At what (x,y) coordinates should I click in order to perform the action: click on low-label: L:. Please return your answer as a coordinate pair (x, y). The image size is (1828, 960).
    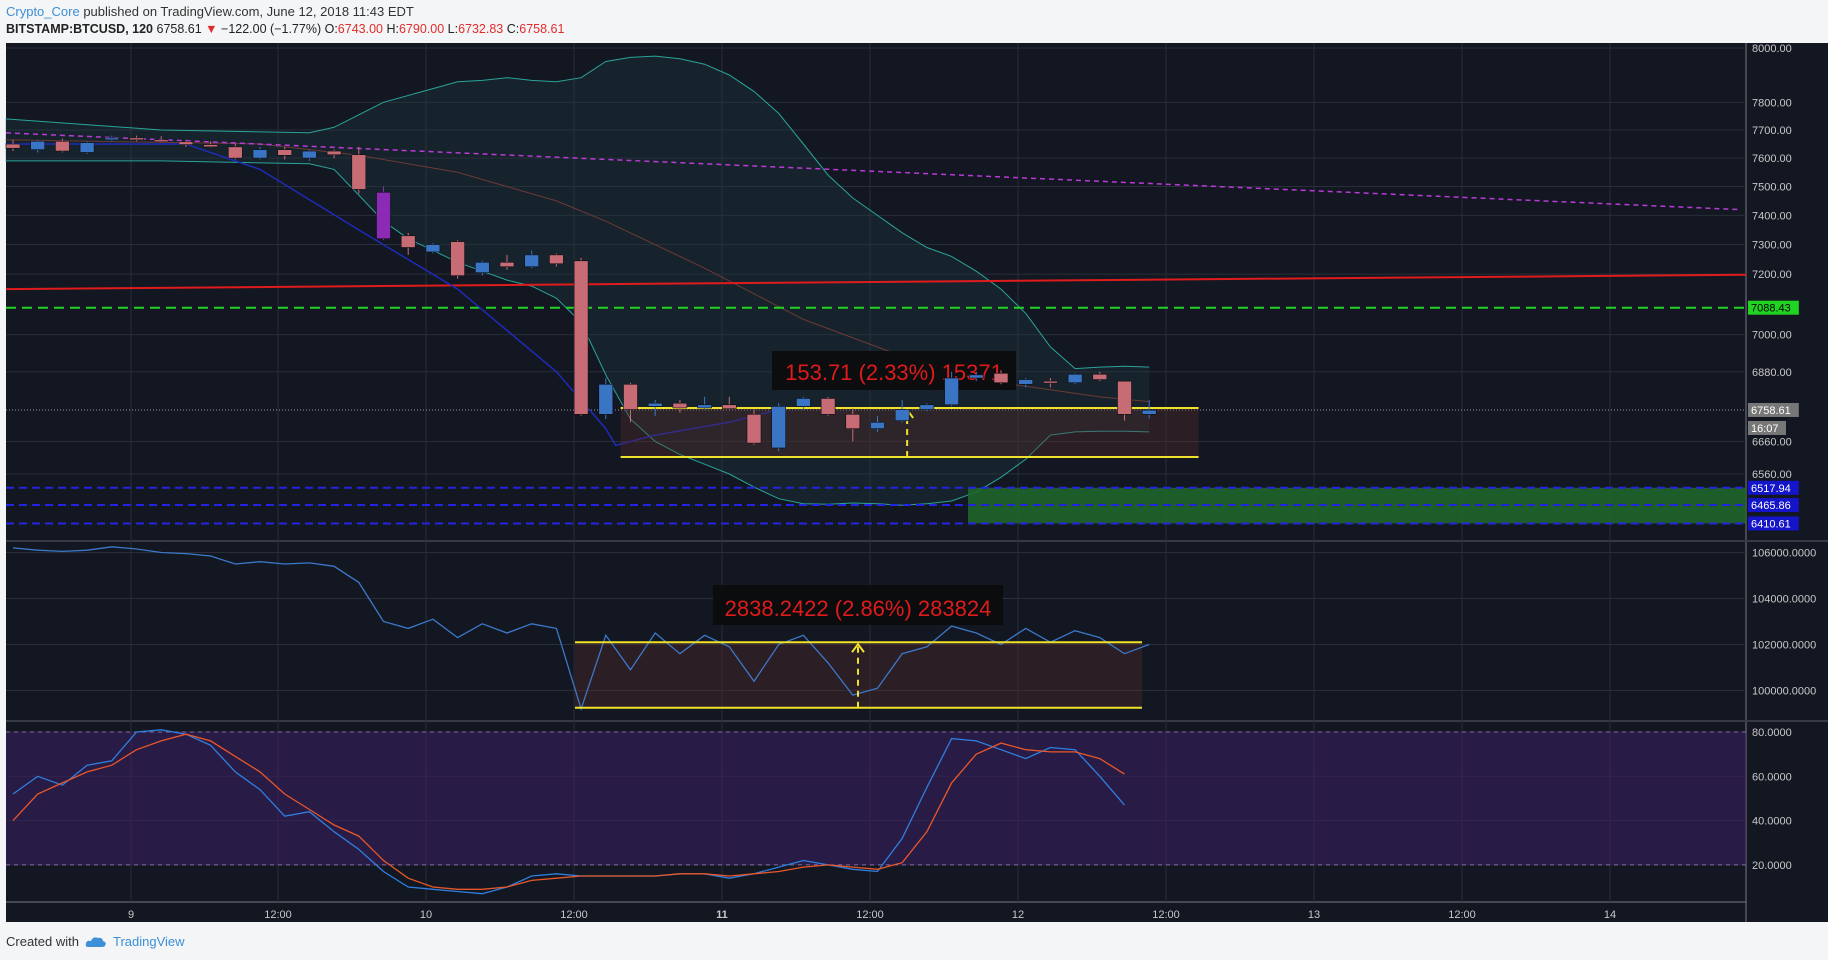
    Looking at the image, I should click on (453, 29).